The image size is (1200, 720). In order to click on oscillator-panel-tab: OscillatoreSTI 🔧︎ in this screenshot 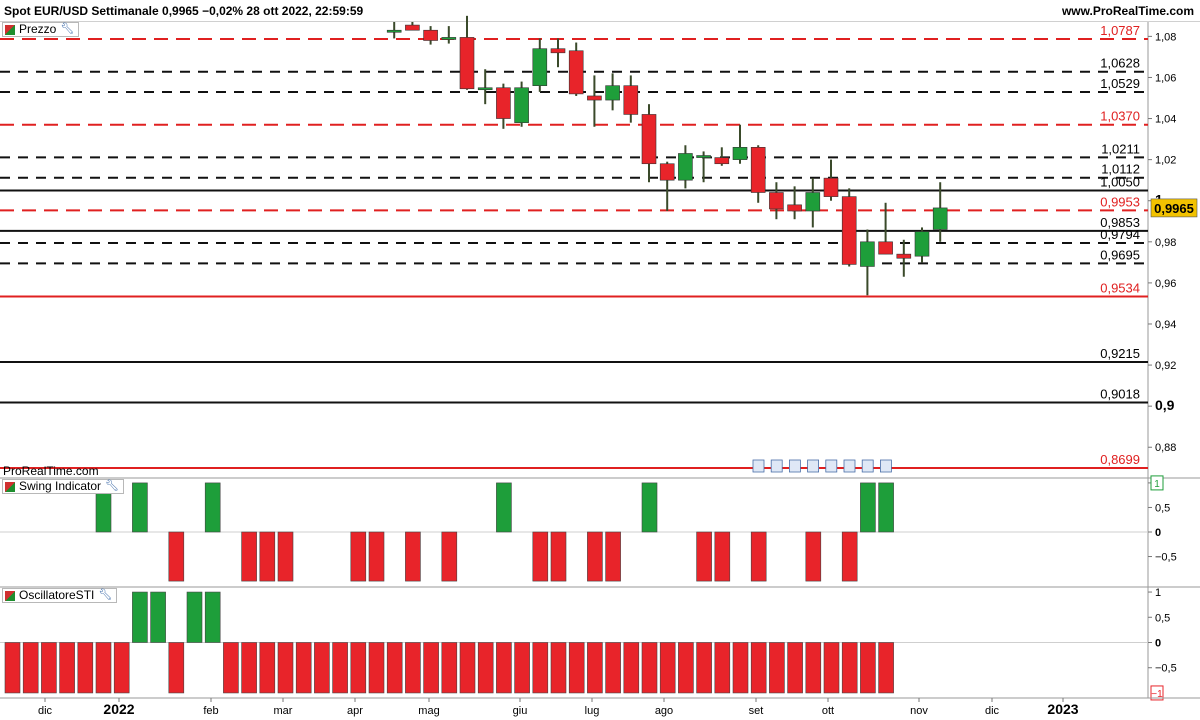, I will do `click(60, 595)`.